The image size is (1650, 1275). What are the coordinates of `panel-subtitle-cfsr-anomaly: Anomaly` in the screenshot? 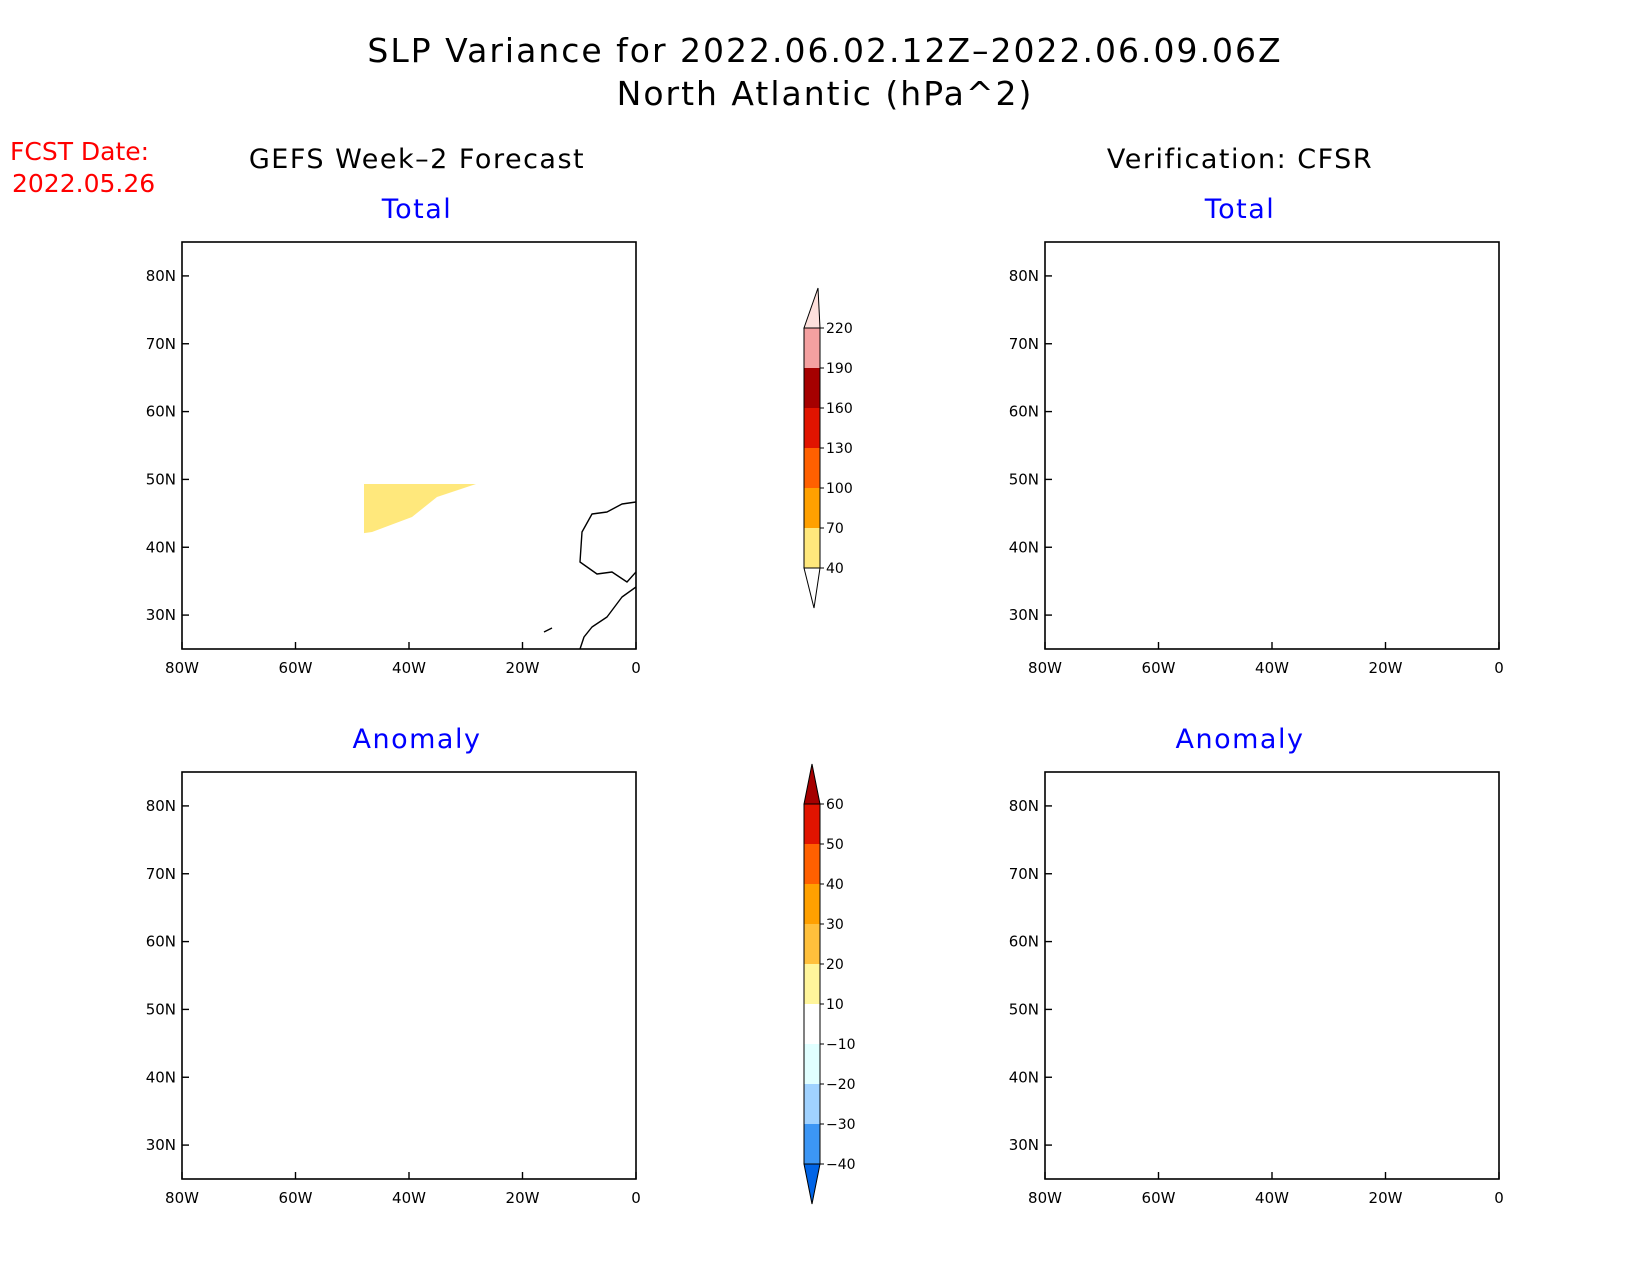 It's located at (1240, 739).